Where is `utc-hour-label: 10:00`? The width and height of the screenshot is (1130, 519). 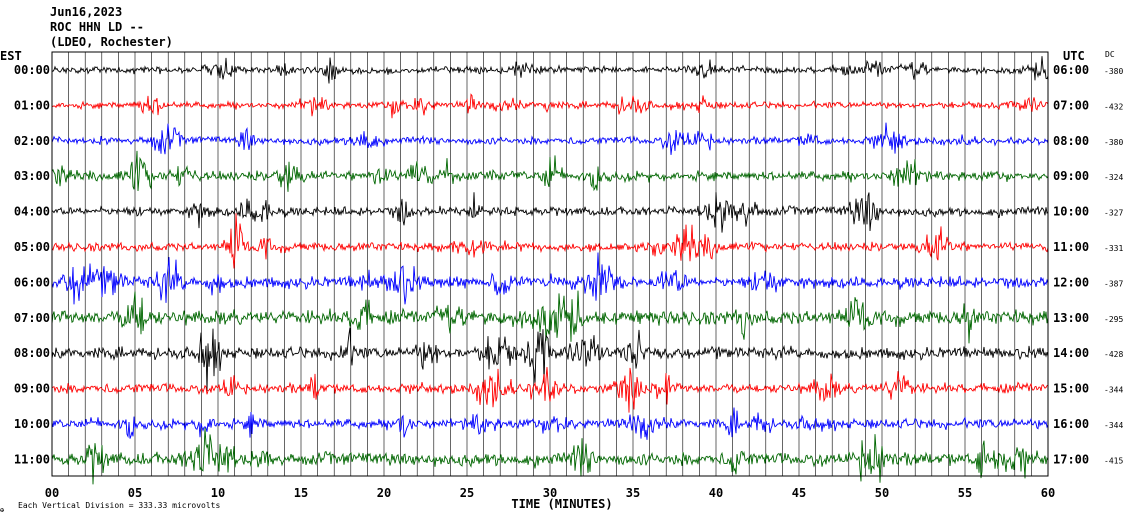 utc-hour-label: 10:00 is located at coordinates (1071, 212).